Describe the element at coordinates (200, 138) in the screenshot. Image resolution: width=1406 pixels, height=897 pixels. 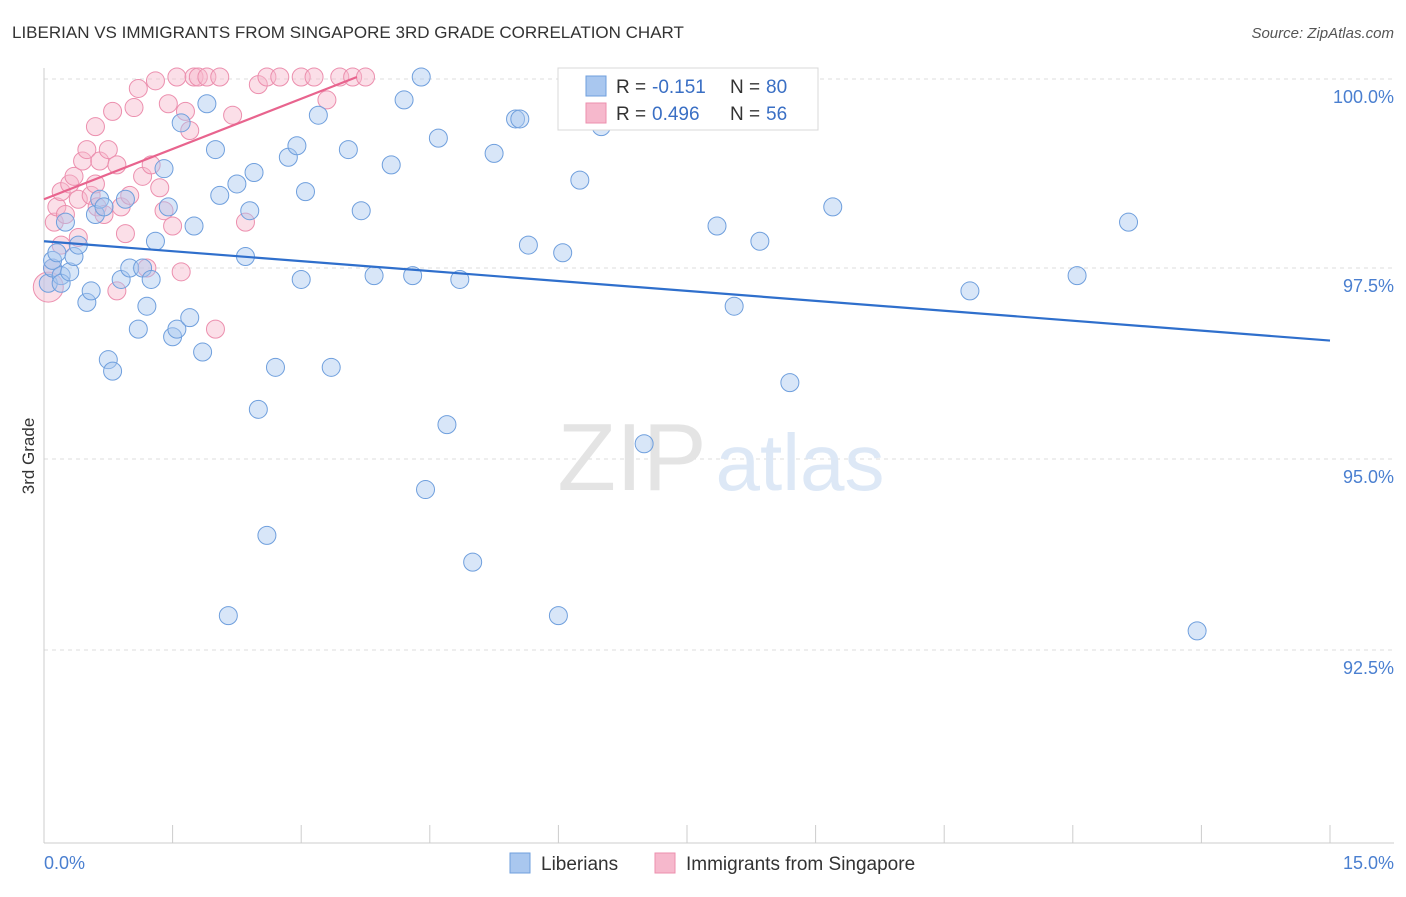
I see `trend-line-singapore` at that location.